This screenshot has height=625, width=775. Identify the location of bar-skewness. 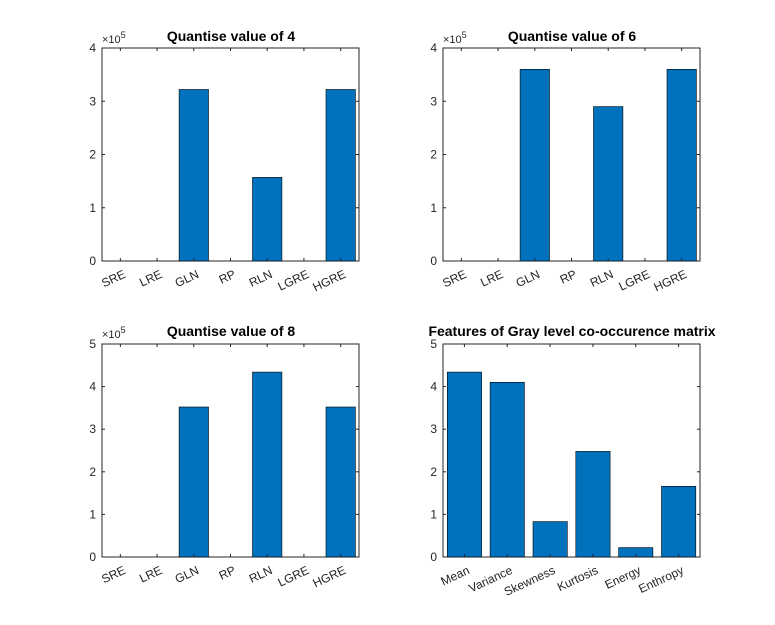
(550, 539).